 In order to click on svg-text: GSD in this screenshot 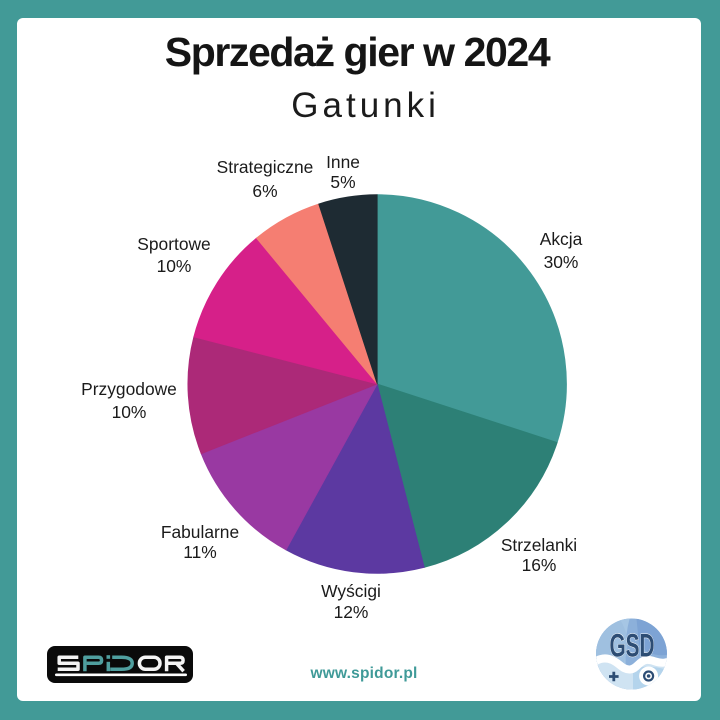, I will do `click(632, 646)`.